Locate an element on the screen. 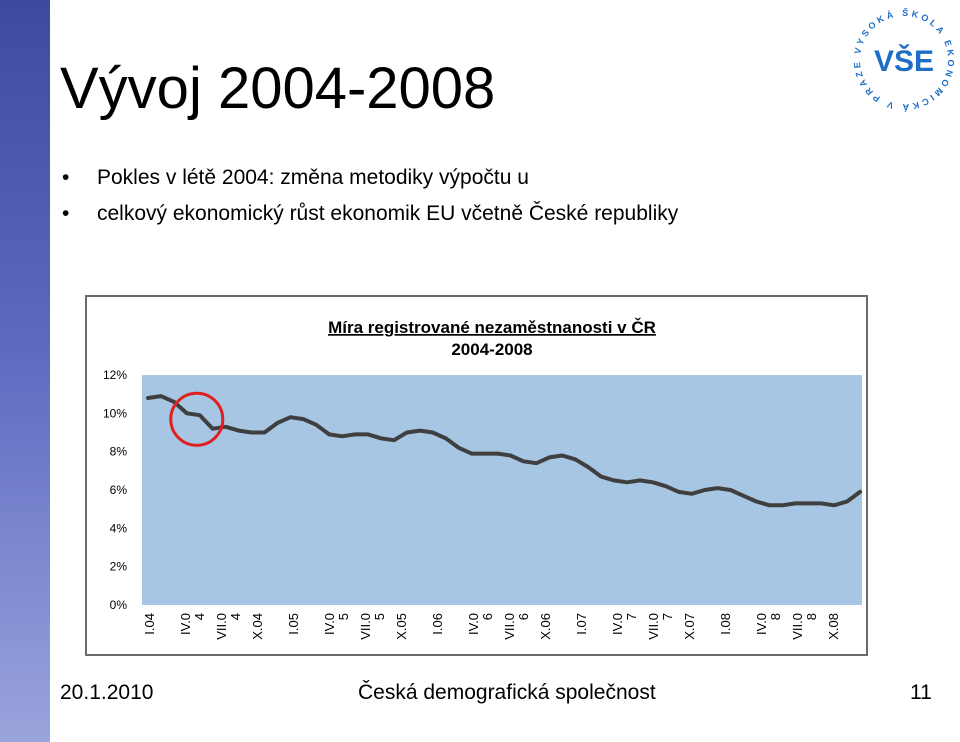 This screenshot has height=742, width=960. x-tick-label: X.07 is located at coordinates (689, 626).